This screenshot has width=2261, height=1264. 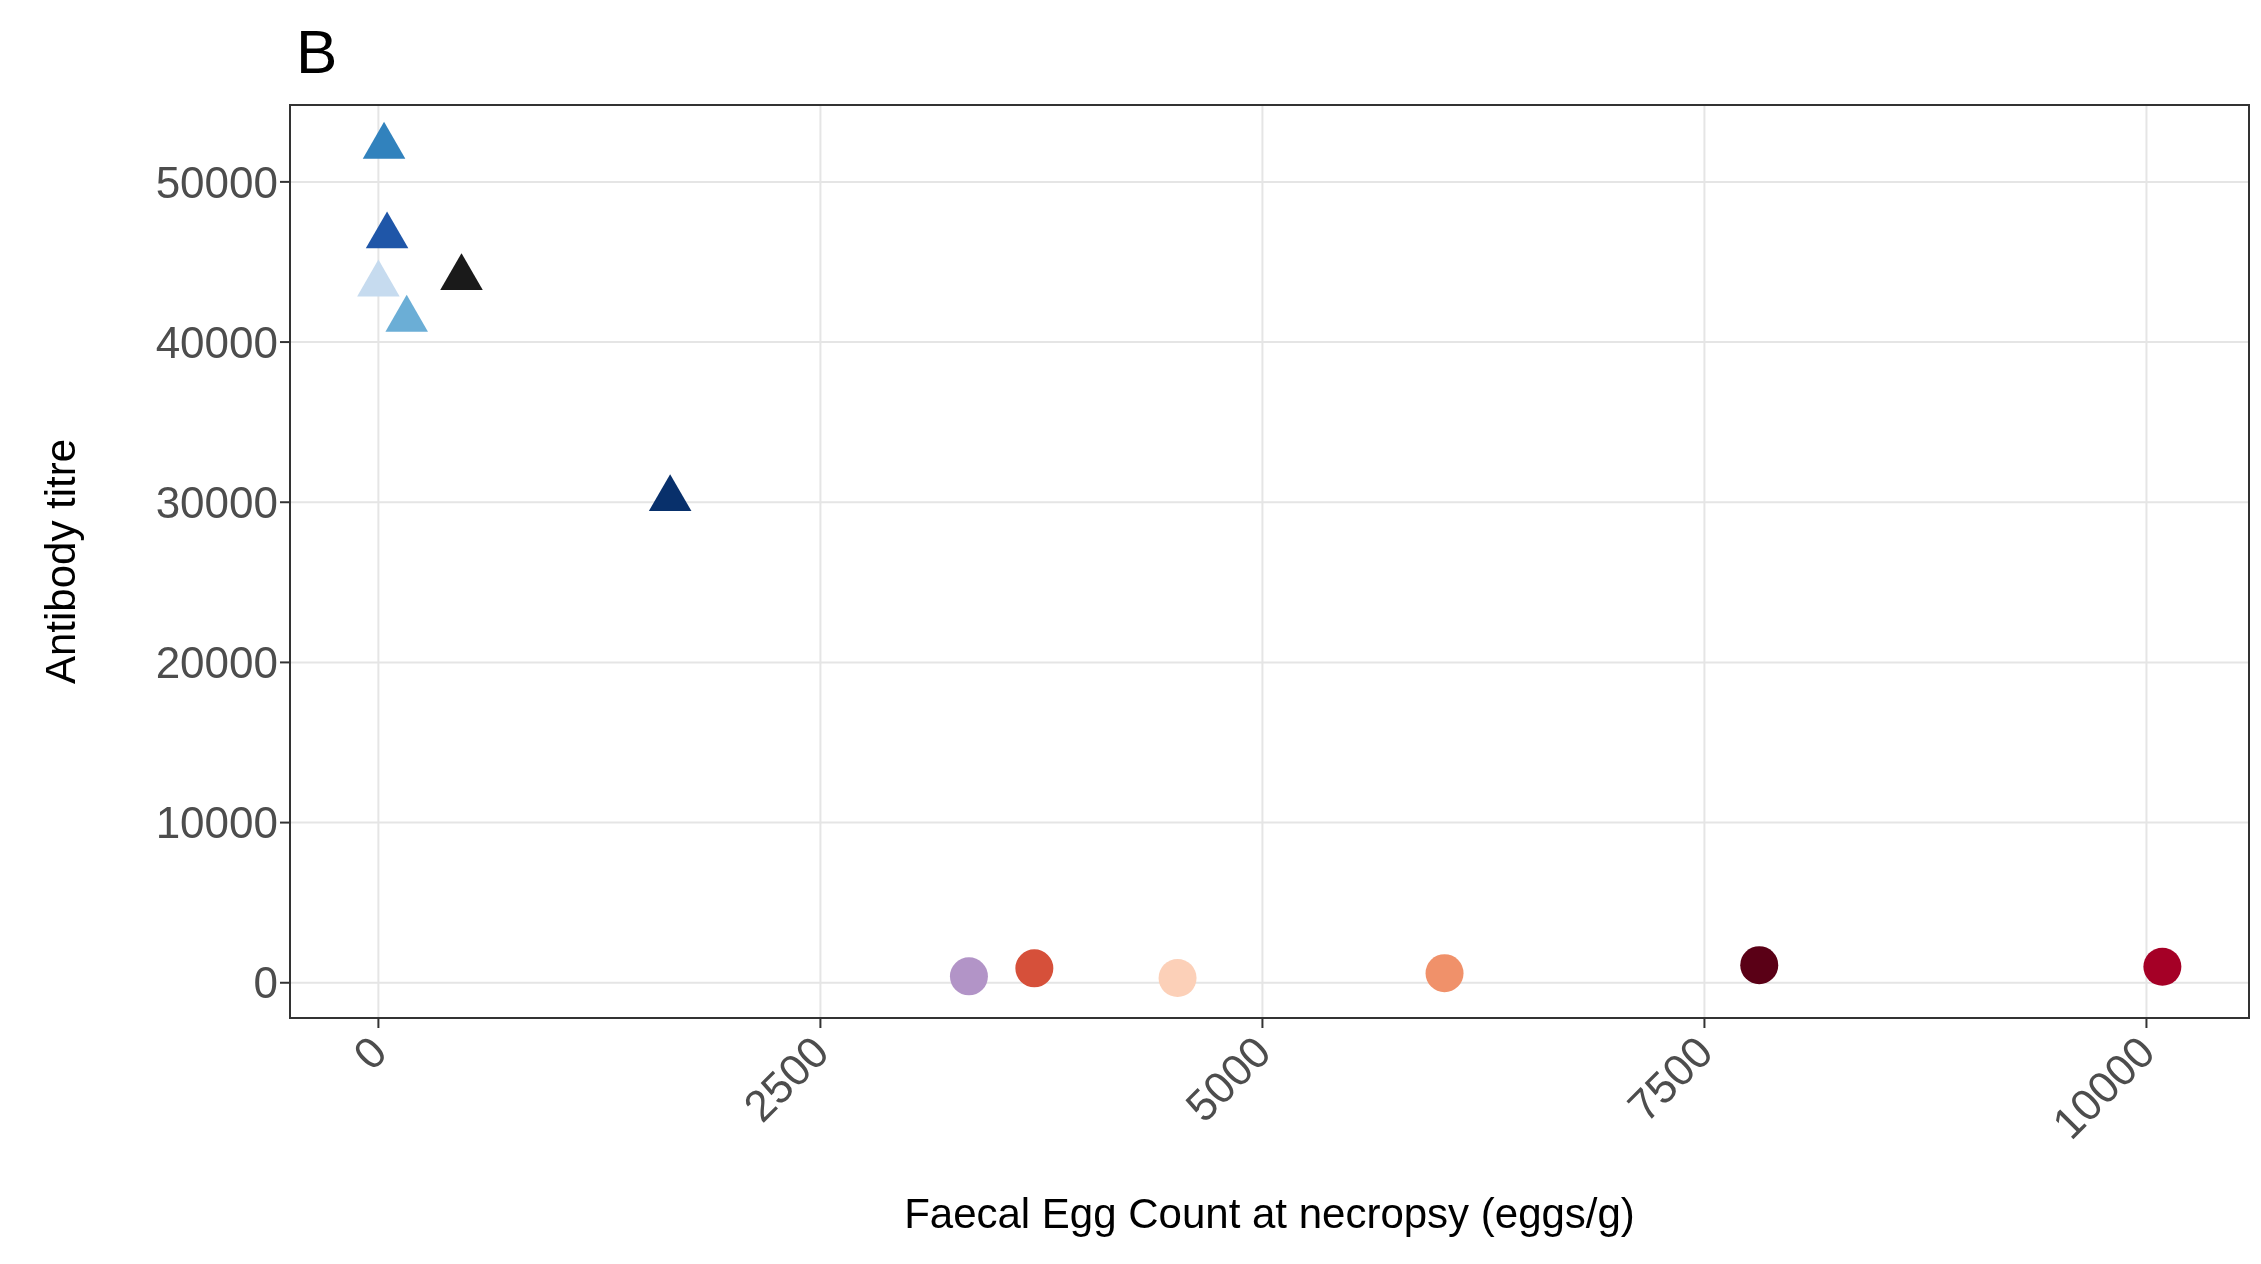 I want to click on y-tick-label: 10000, so click(x=216, y=823).